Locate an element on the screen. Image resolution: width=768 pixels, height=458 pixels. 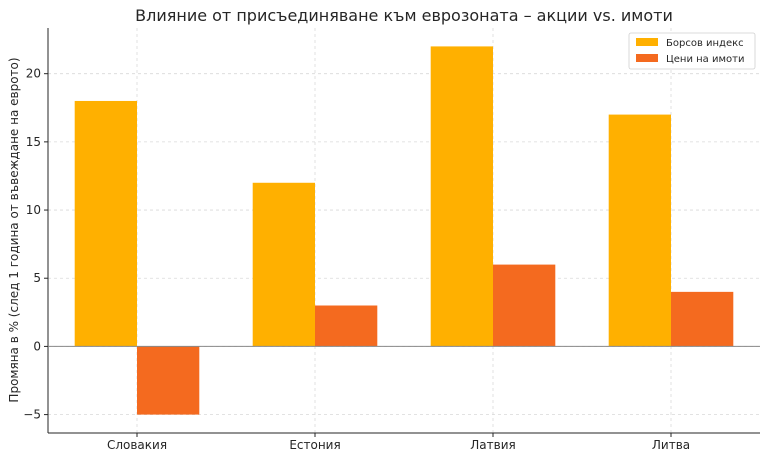
legend: Борсов индекс Цени на имоти is located at coordinates (692, 51).